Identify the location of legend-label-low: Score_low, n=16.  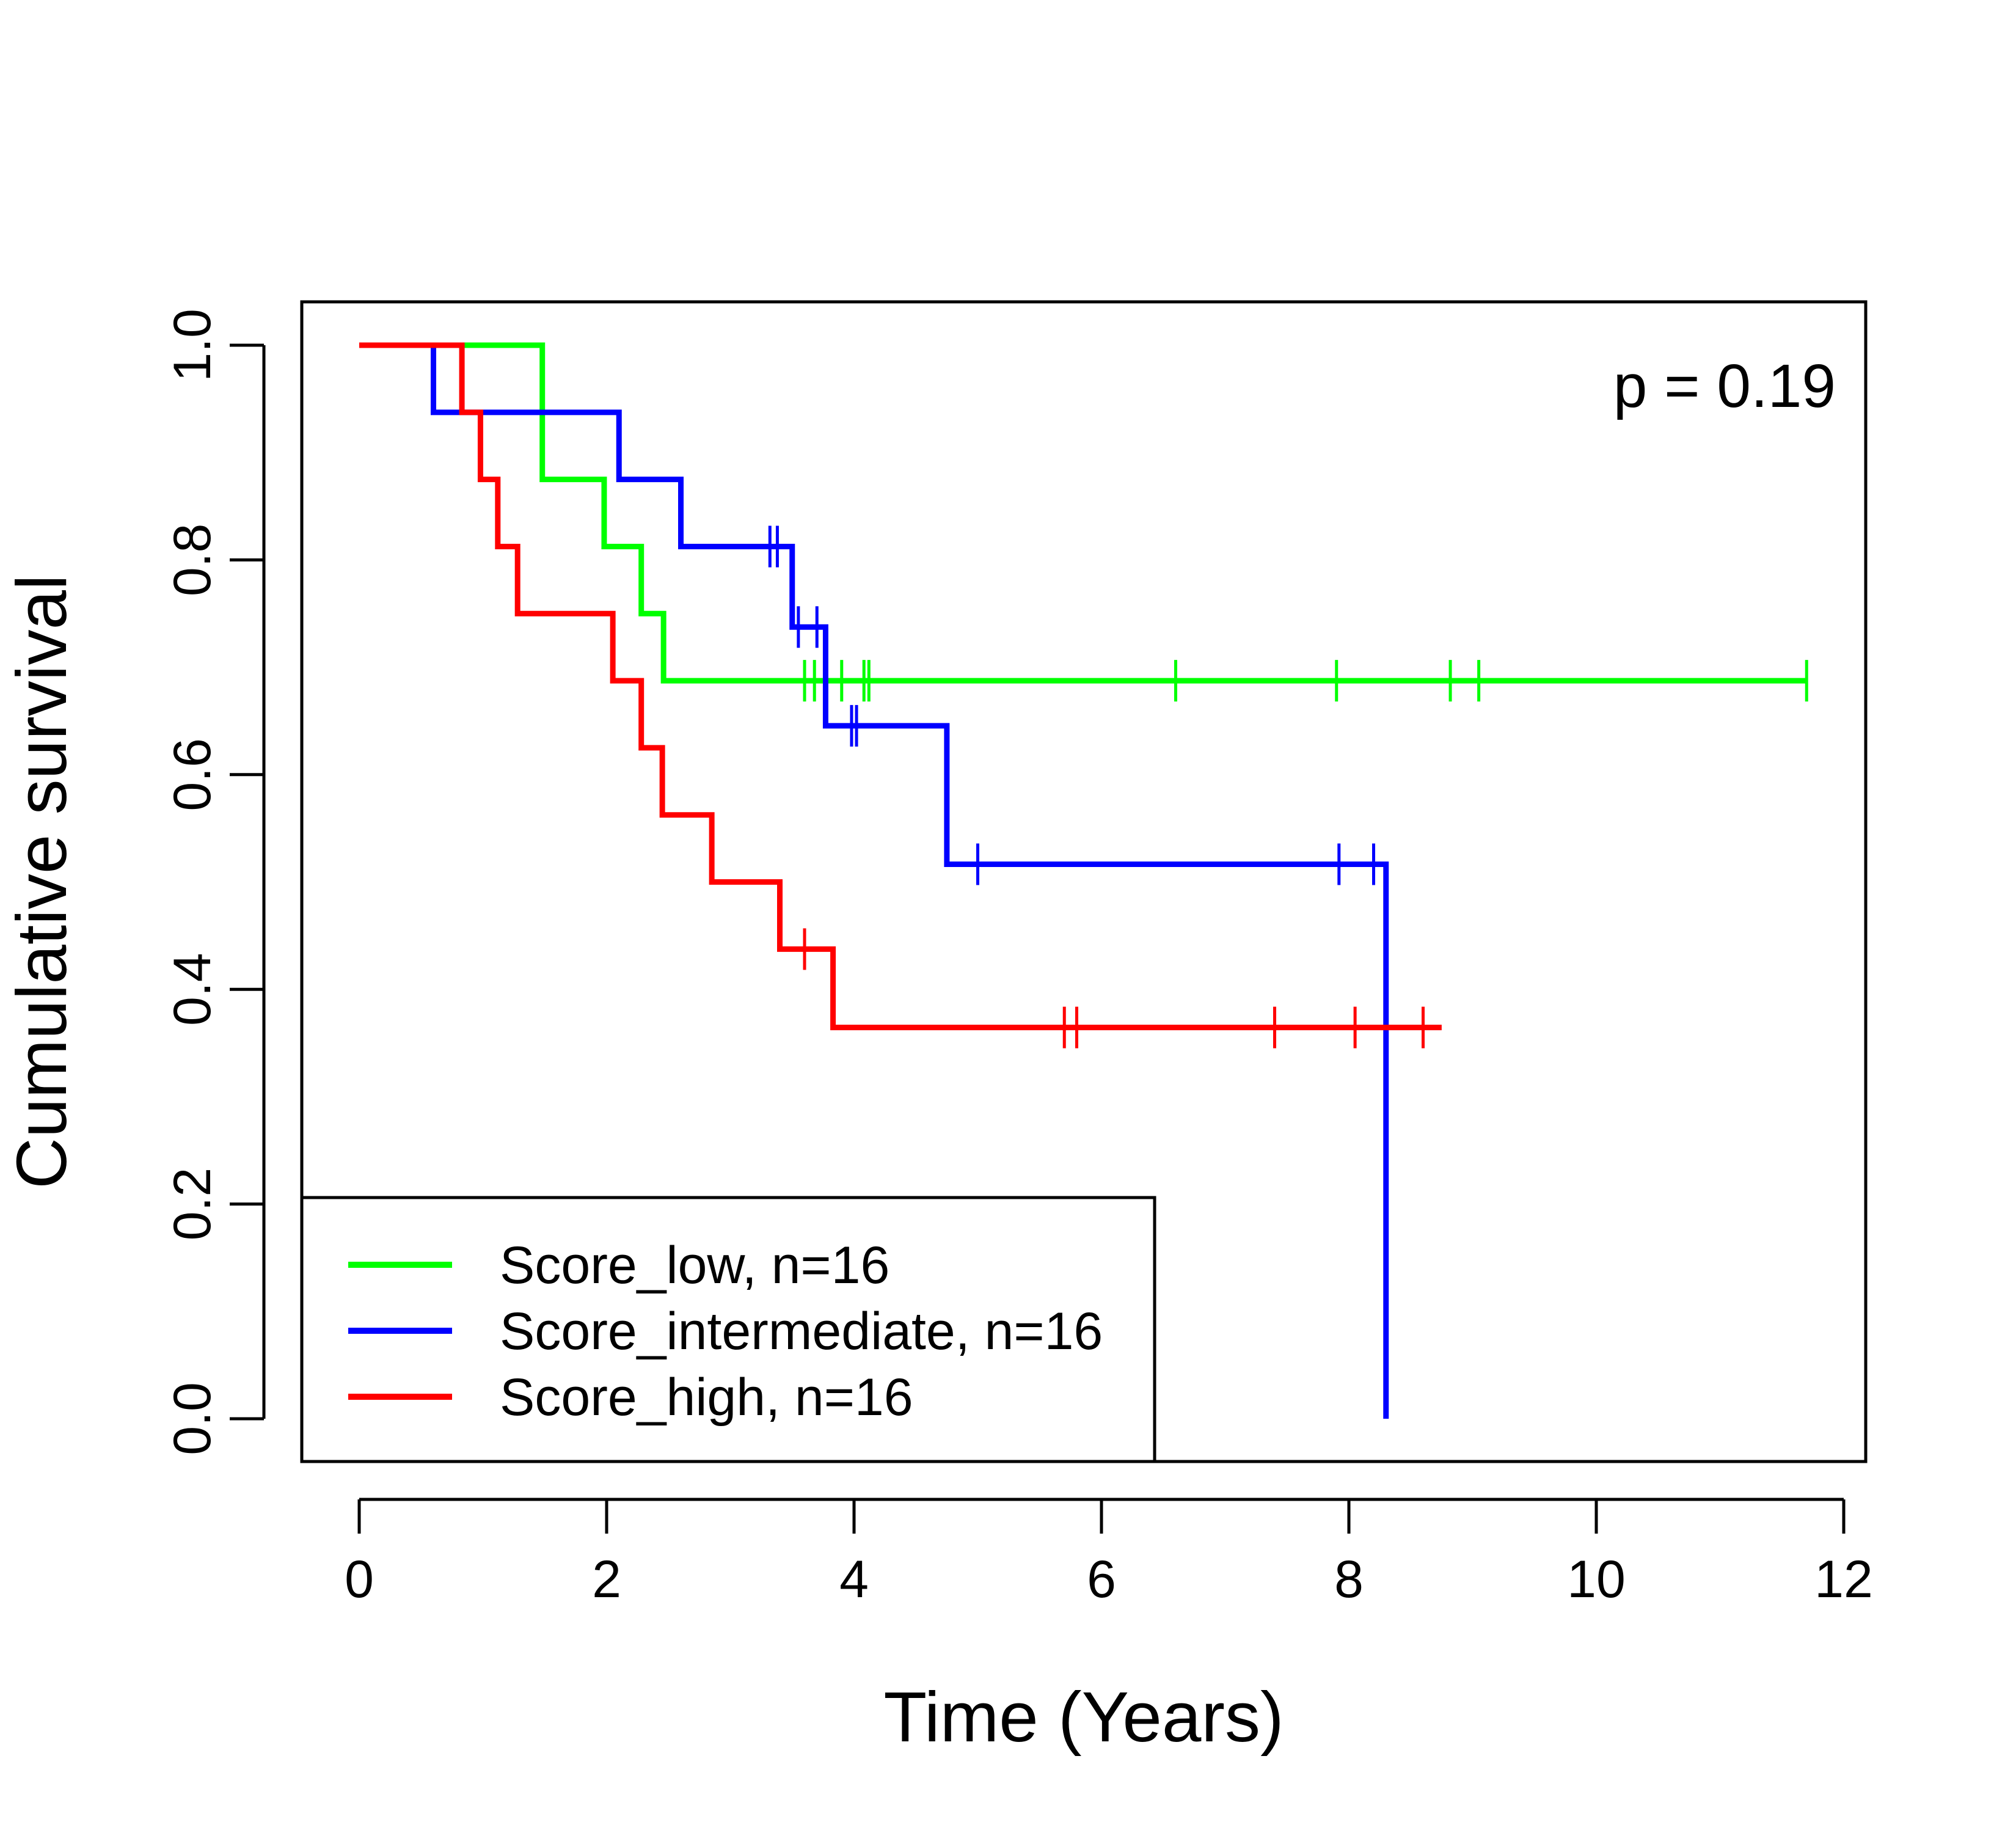
(694, 1265).